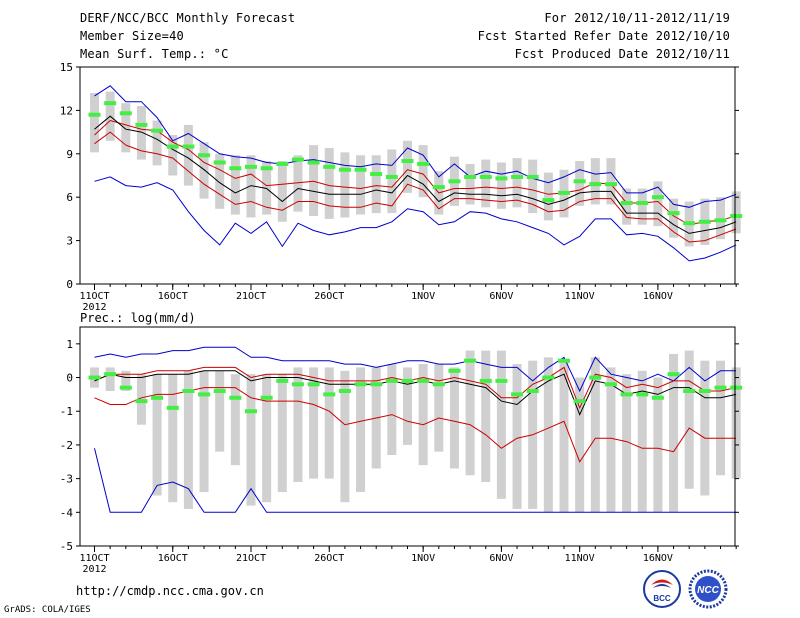 The width and height of the screenshot is (800, 618). Describe the element at coordinates (603, 36) in the screenshot. I see `fcst-started-date: Fcst Started Refer Date 2012/10/10` at that location.